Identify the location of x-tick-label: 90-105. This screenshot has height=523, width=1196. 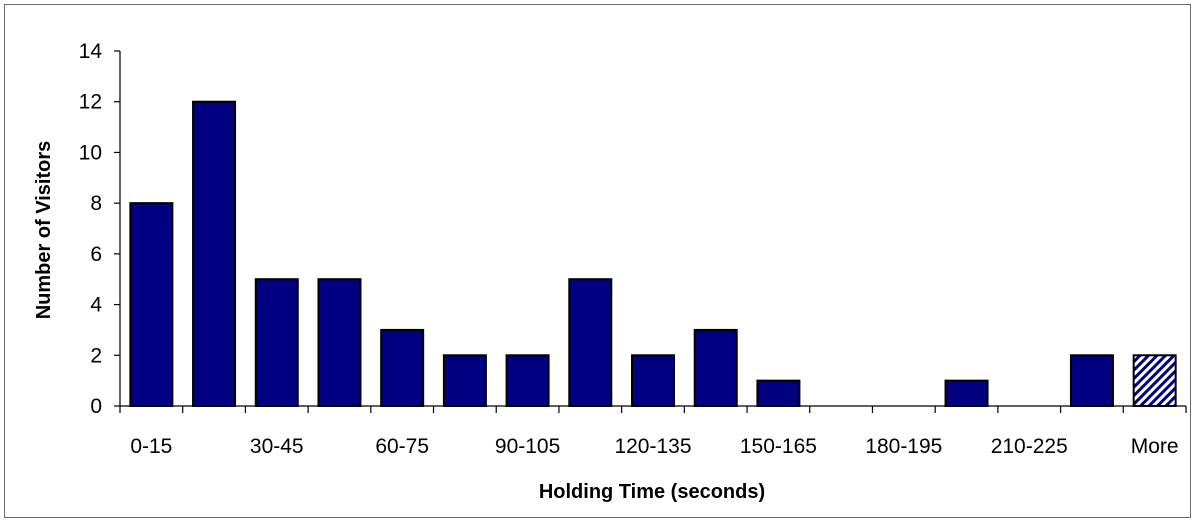
(527, 446).